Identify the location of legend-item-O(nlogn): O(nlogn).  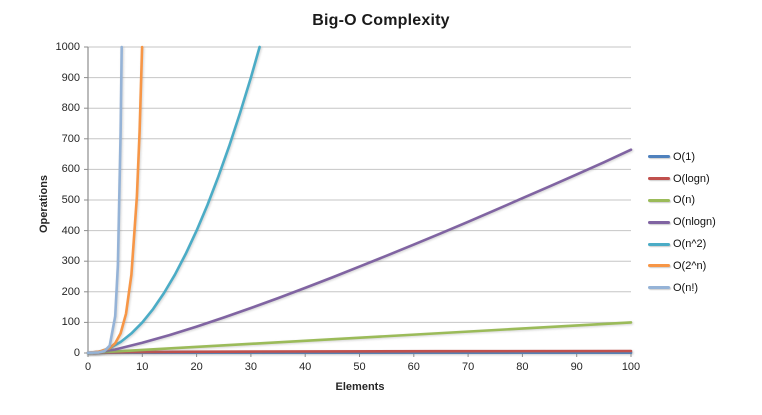
(682, 222).